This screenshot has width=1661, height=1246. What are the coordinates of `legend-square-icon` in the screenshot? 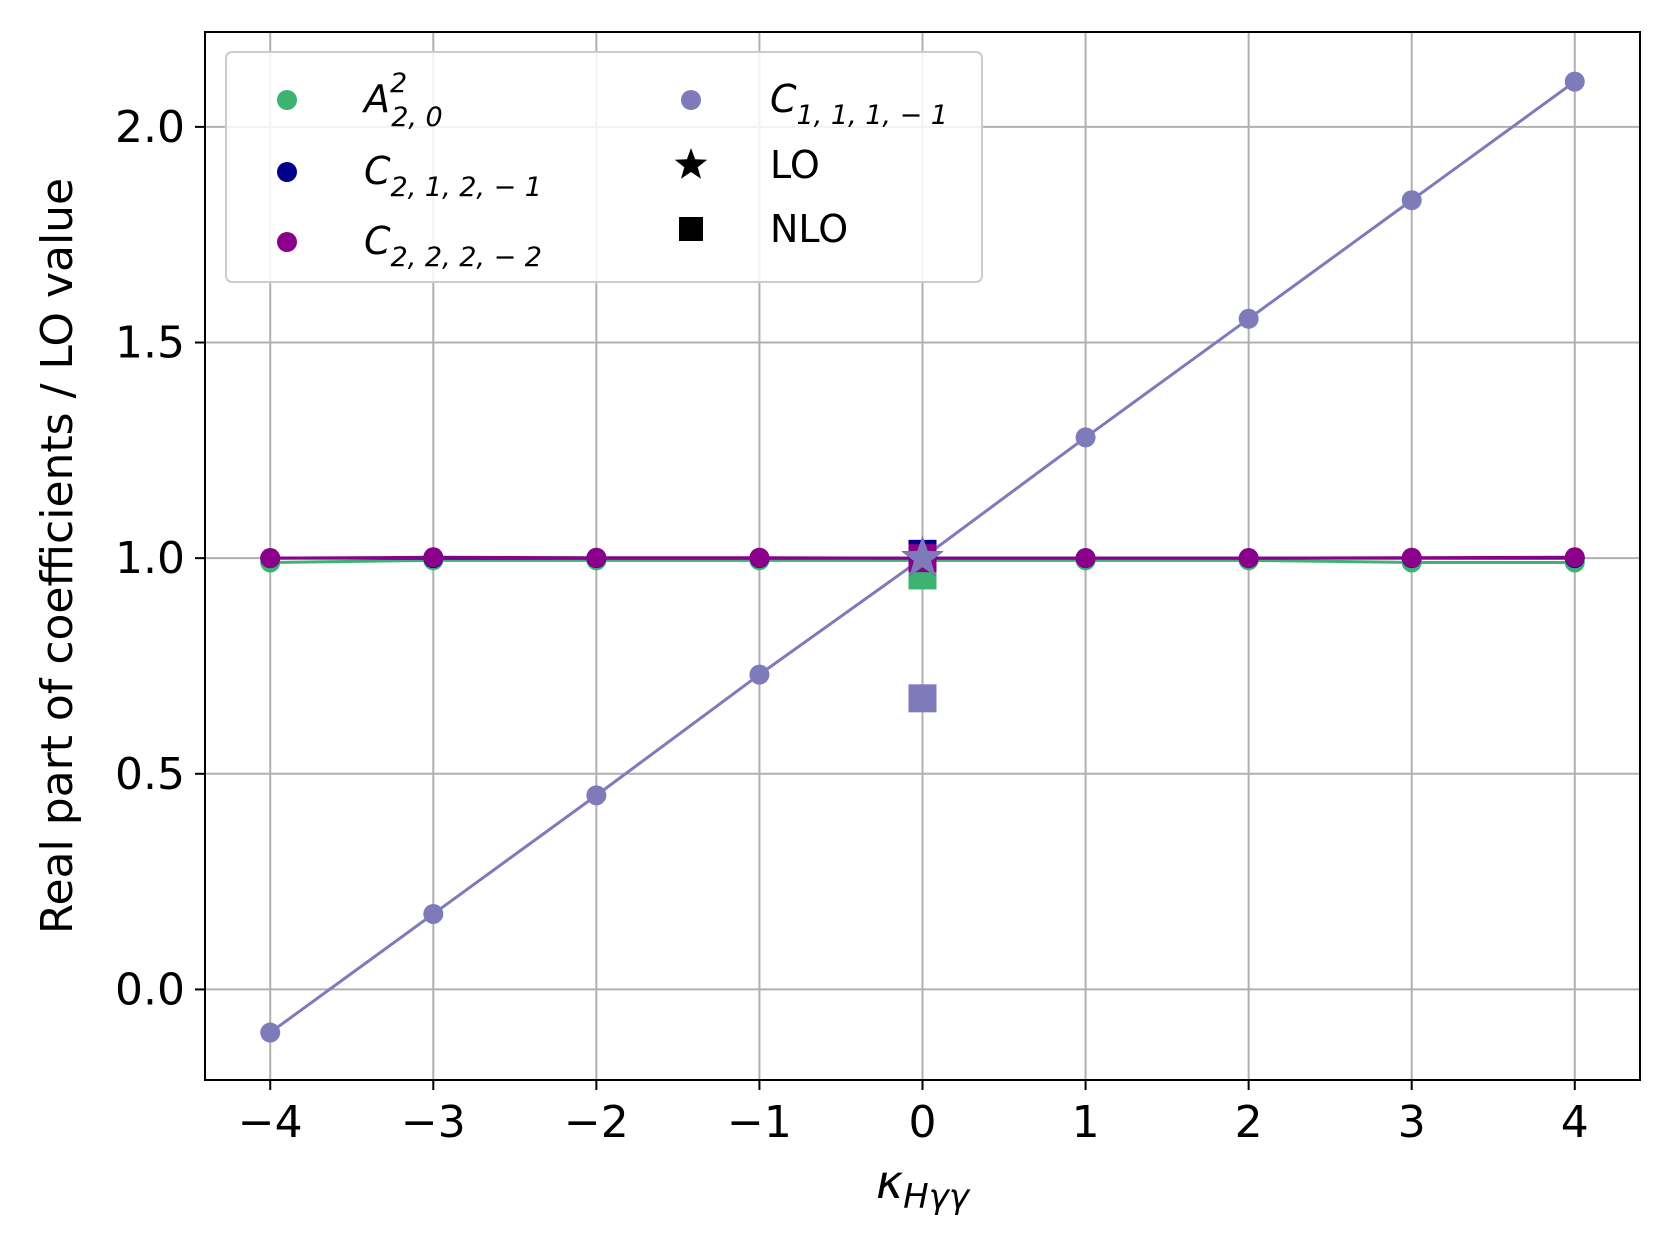 It's located at (691, 229).